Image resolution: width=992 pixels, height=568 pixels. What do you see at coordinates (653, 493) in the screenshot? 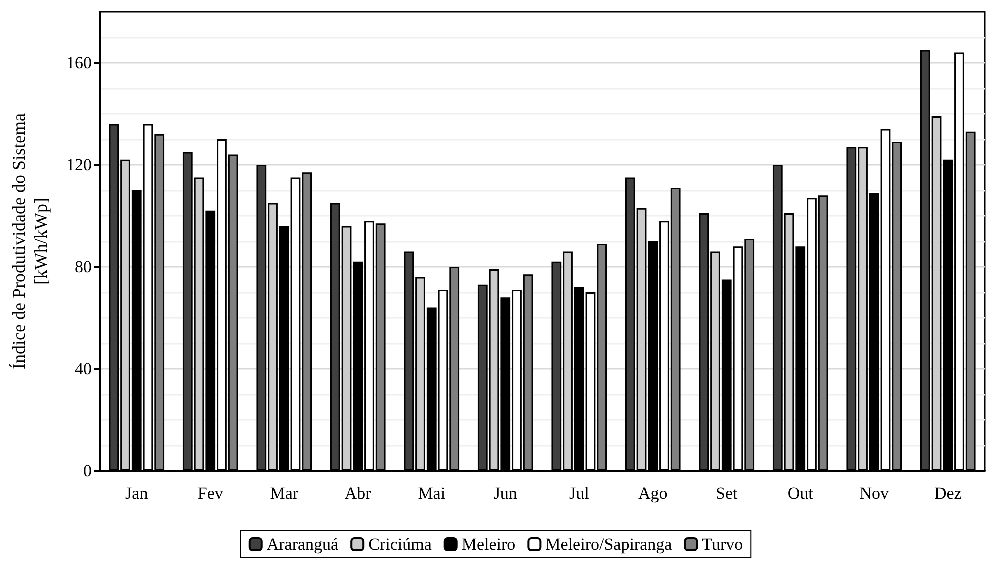
I see `x-tick-label: Ago` at bounding box center [653, 493].